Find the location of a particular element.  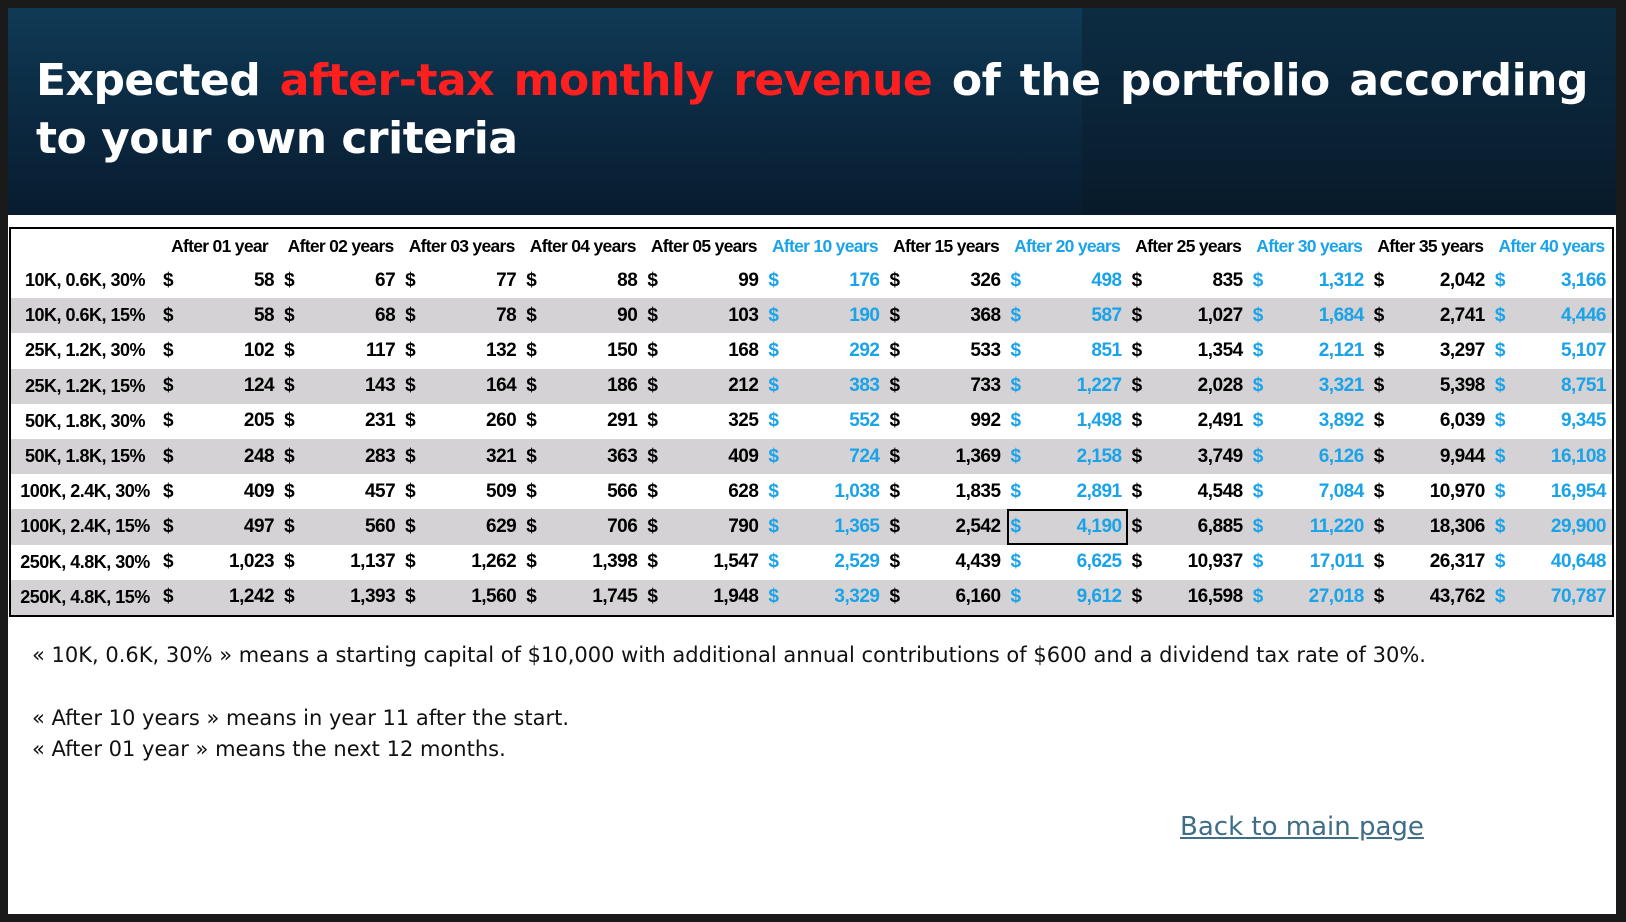

value-cell: $18,306 is located at coordinates (1430, 527).